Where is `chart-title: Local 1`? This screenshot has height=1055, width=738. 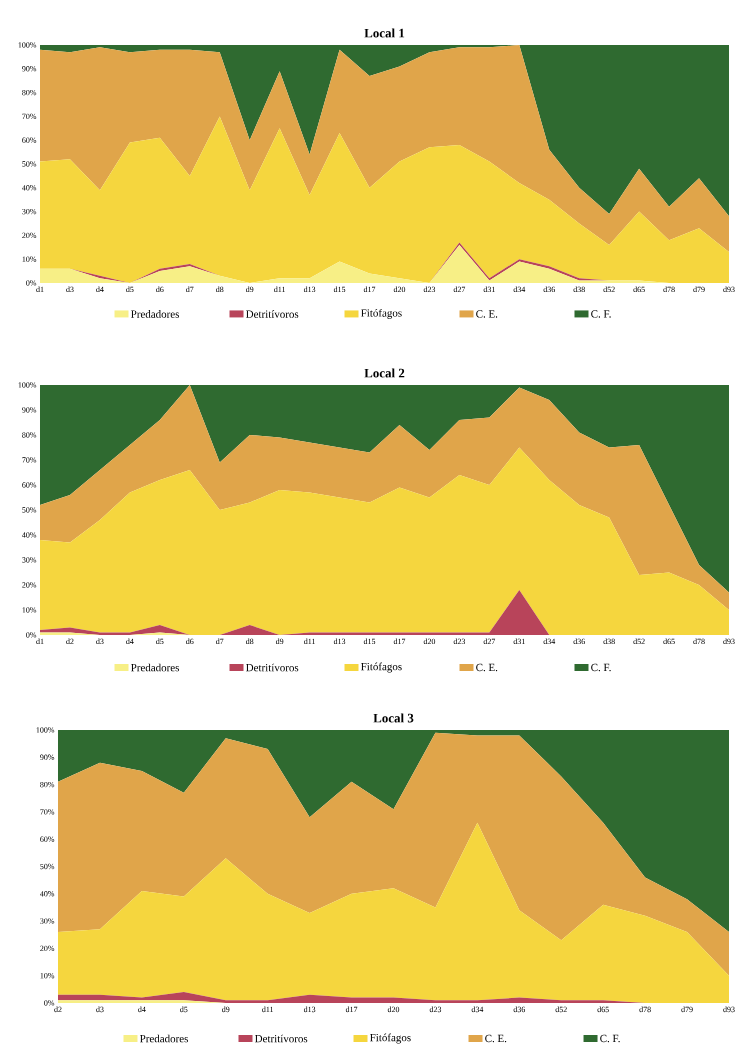 chart-title: Local 1 is located at coordinates (384, 33).